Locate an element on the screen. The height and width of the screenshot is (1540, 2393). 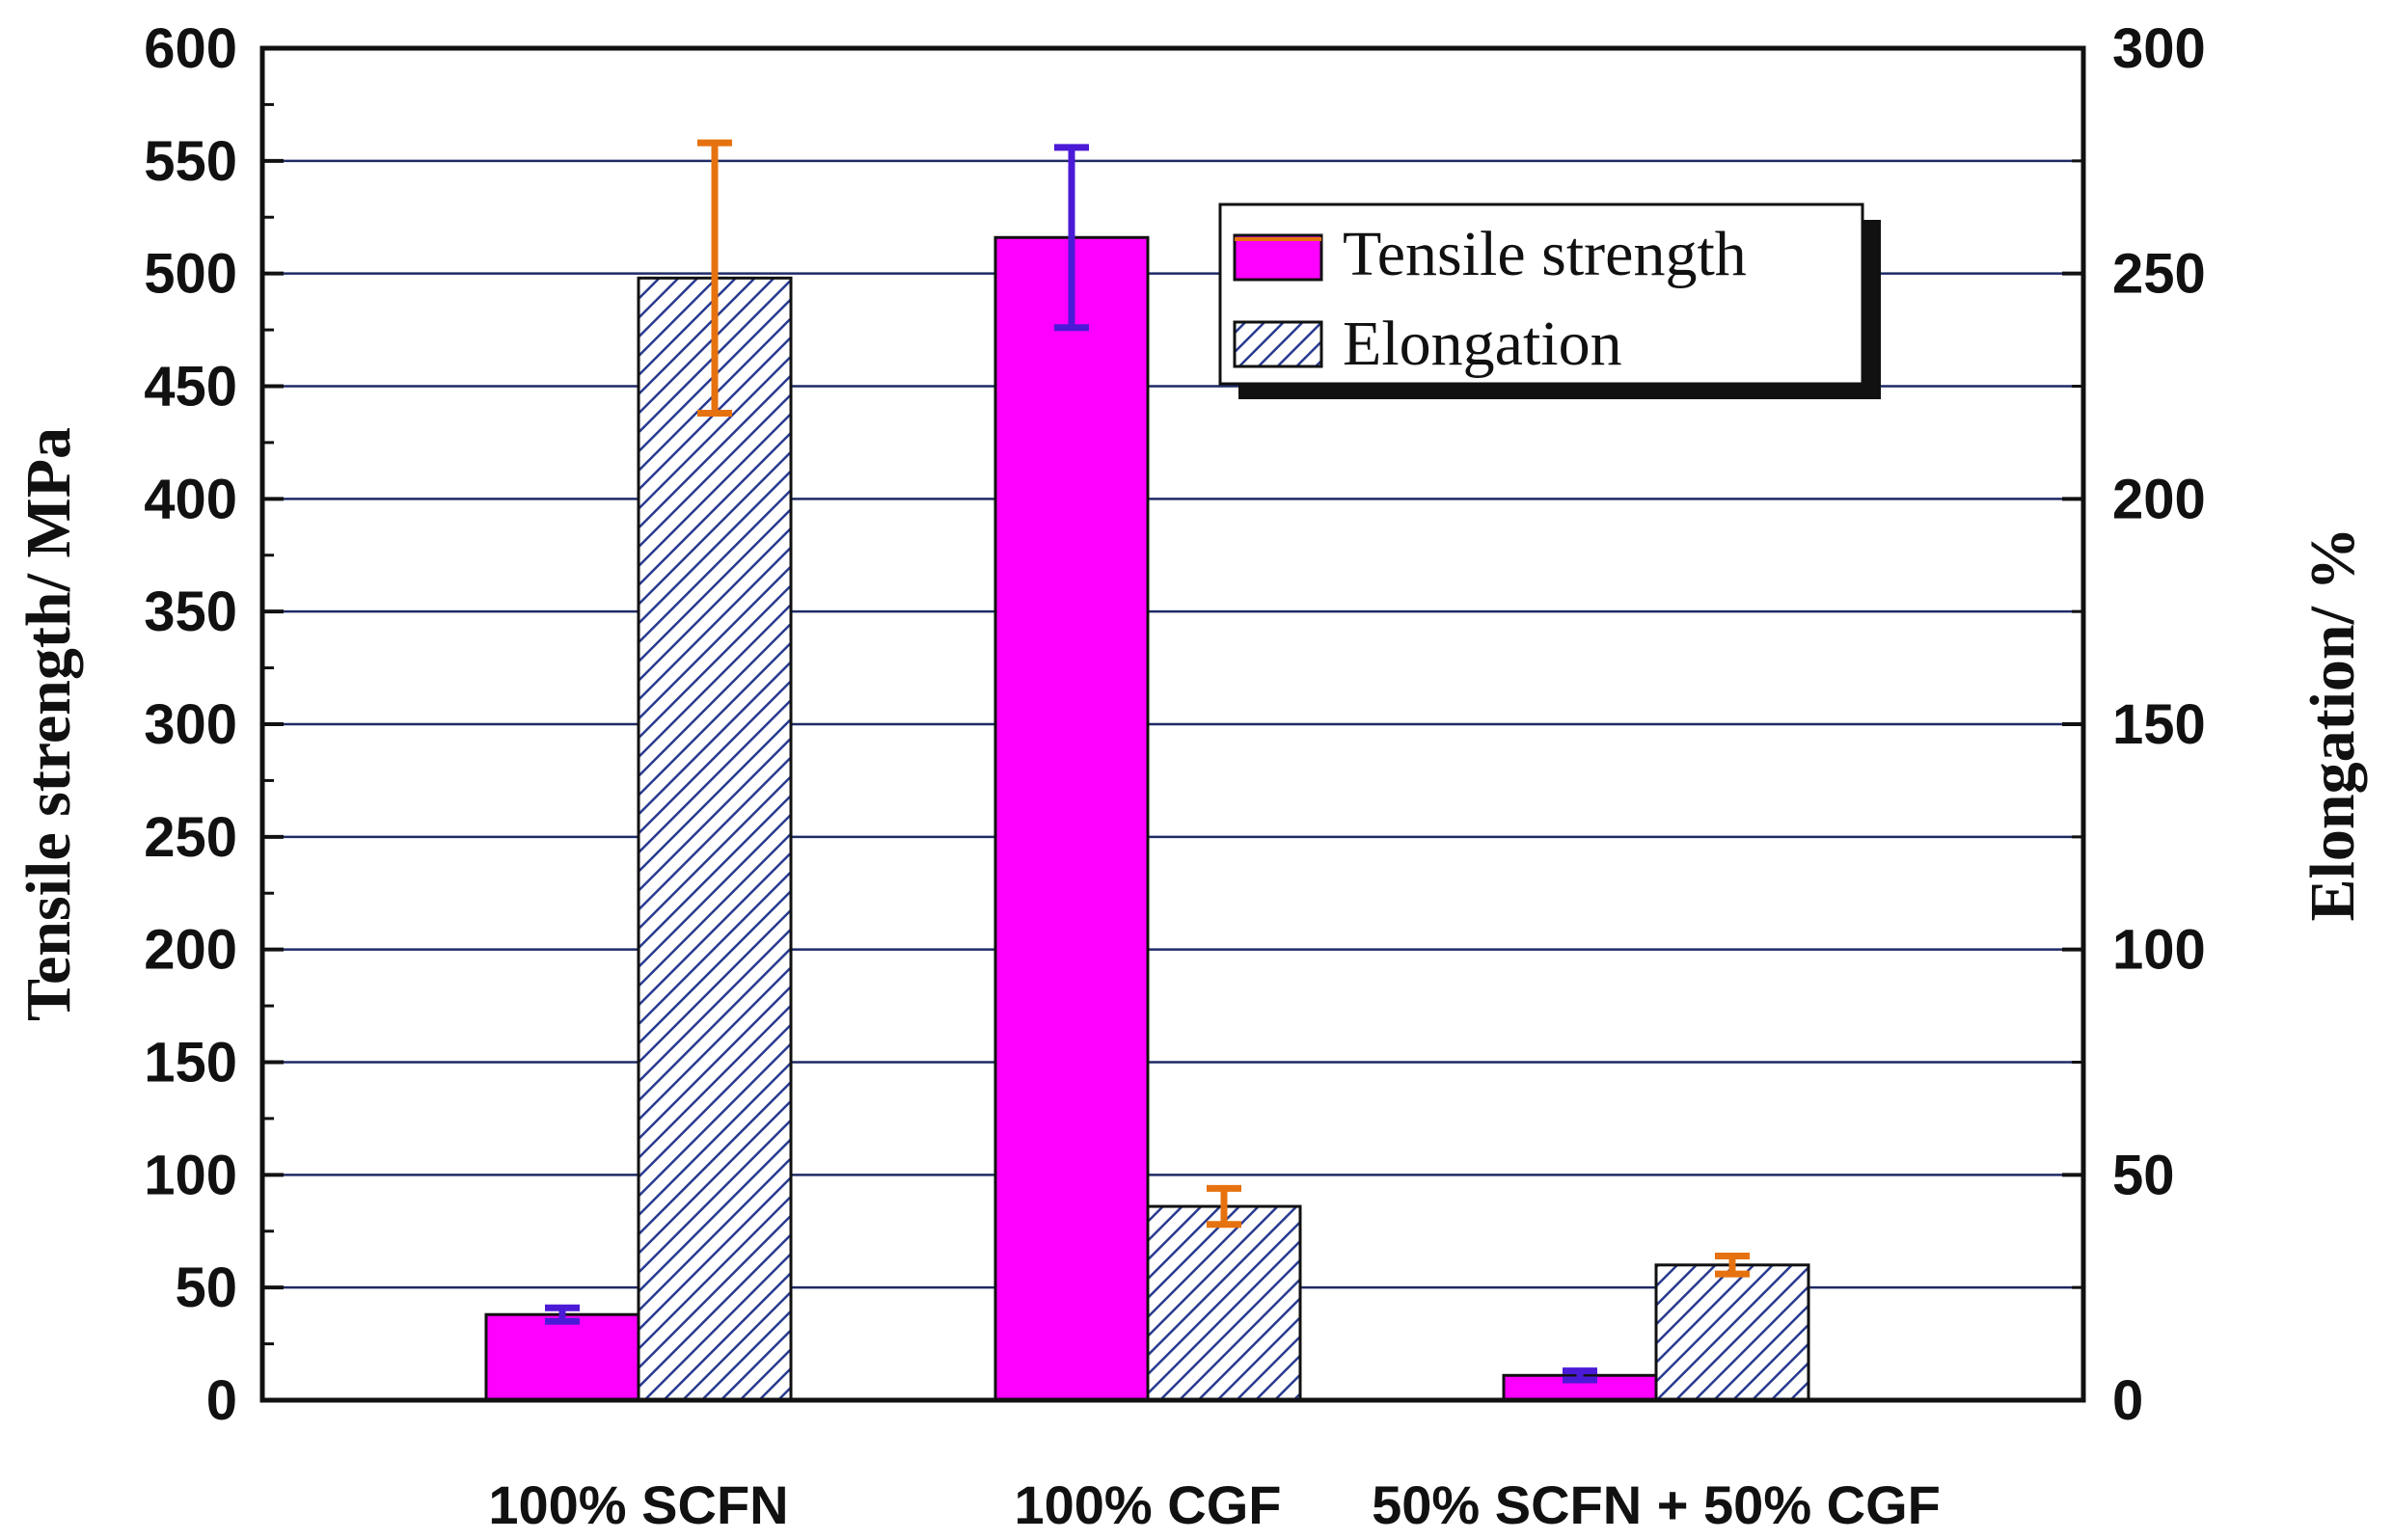
y-tick-label: 350 is located at coordinates (190, 612).